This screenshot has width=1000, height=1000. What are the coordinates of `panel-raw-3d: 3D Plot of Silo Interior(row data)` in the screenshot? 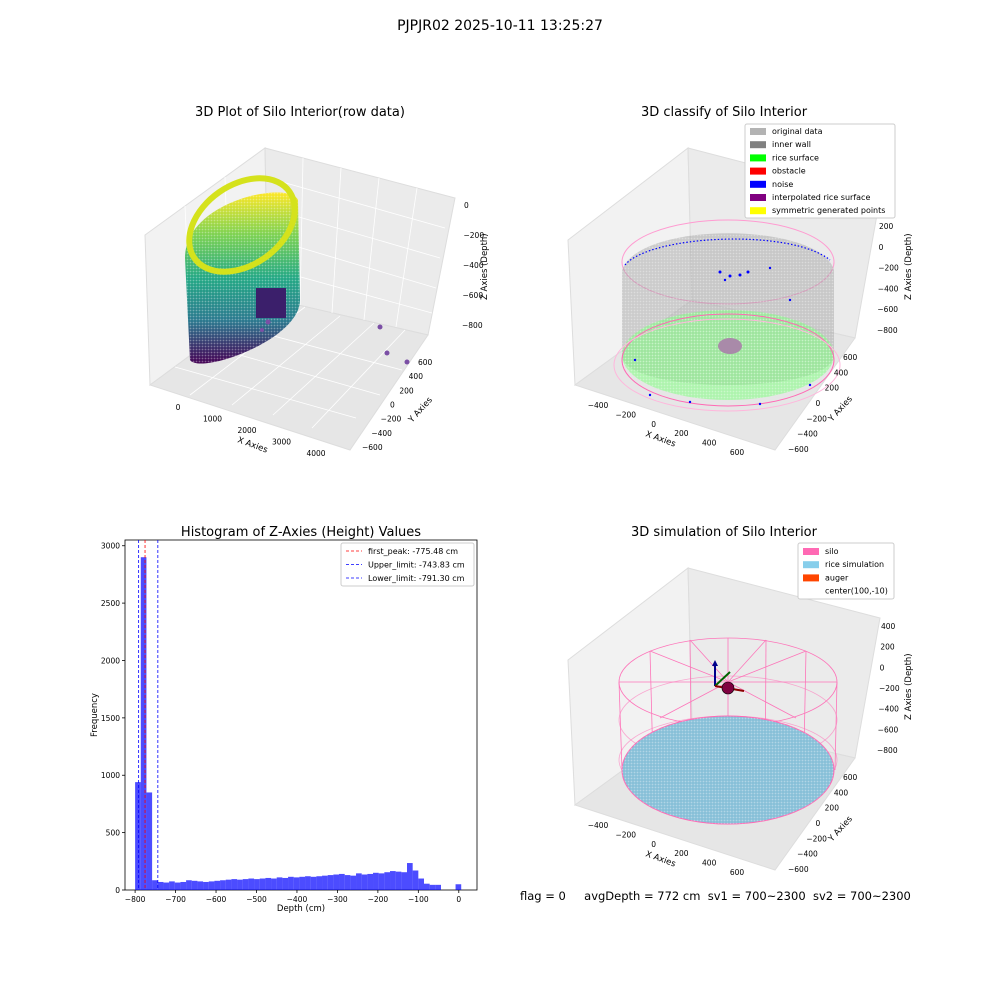 It's located at (317, 281).